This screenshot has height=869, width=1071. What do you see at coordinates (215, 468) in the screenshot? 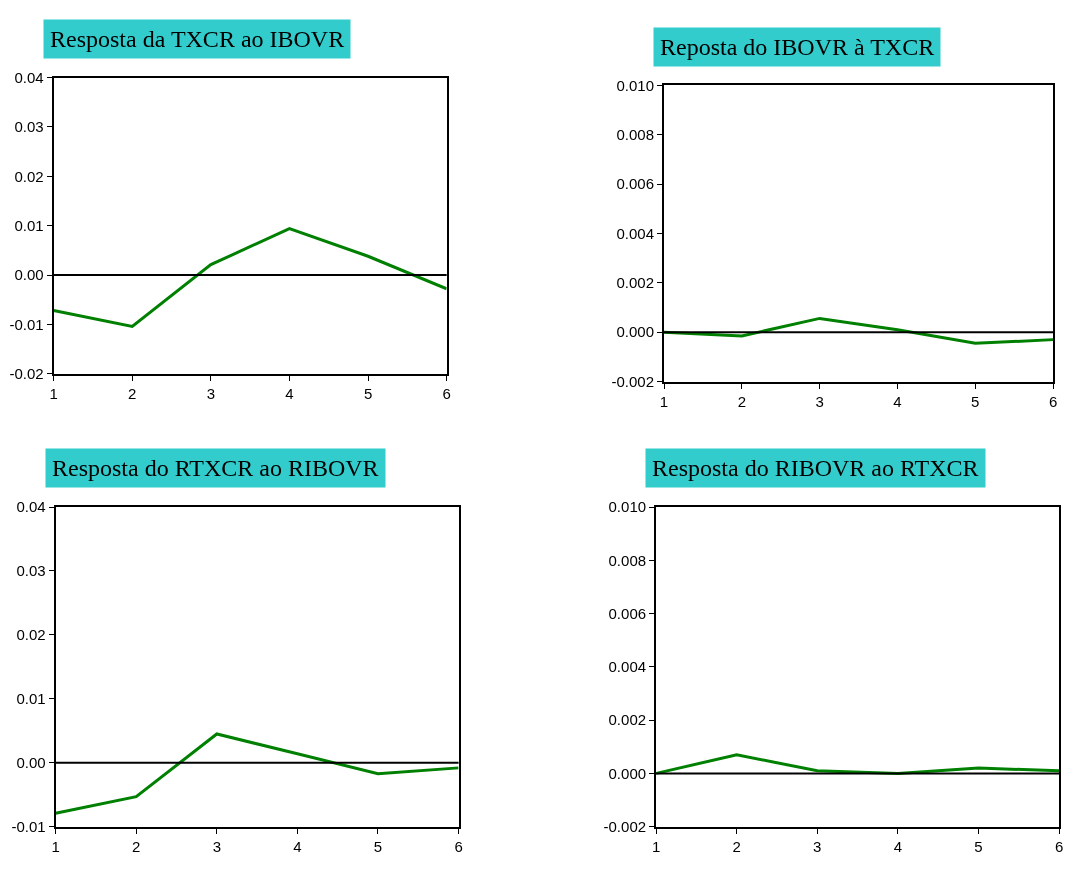
I see `chart-title: Resposta do RTXCR ao RIBOVR` at bounding box center [215, 468].